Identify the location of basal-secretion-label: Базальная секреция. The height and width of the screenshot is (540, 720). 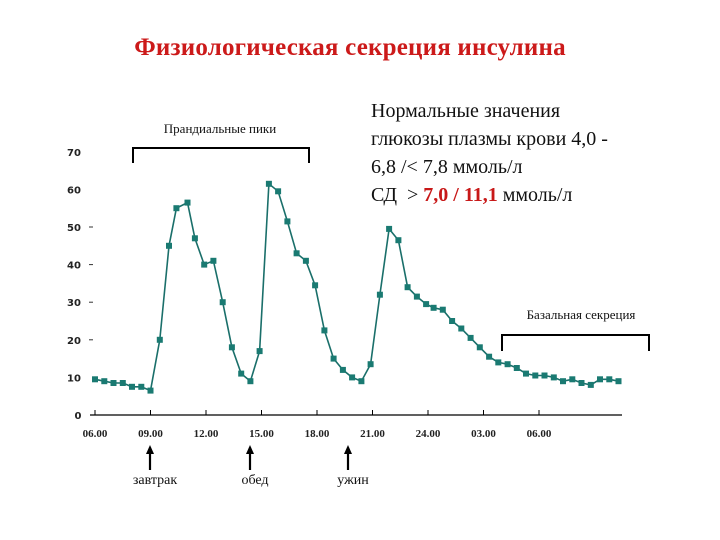
(581, 314).